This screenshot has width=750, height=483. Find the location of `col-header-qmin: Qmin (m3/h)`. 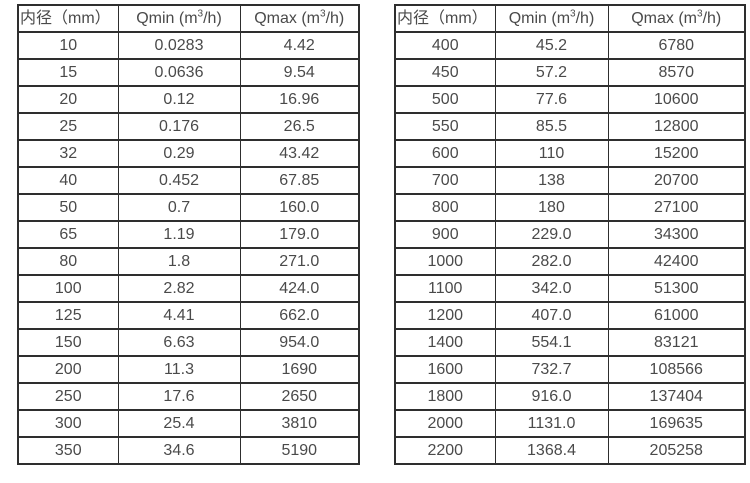

col-header-qmin: Qmin (m3/h) is located at coordinates (179, 18).